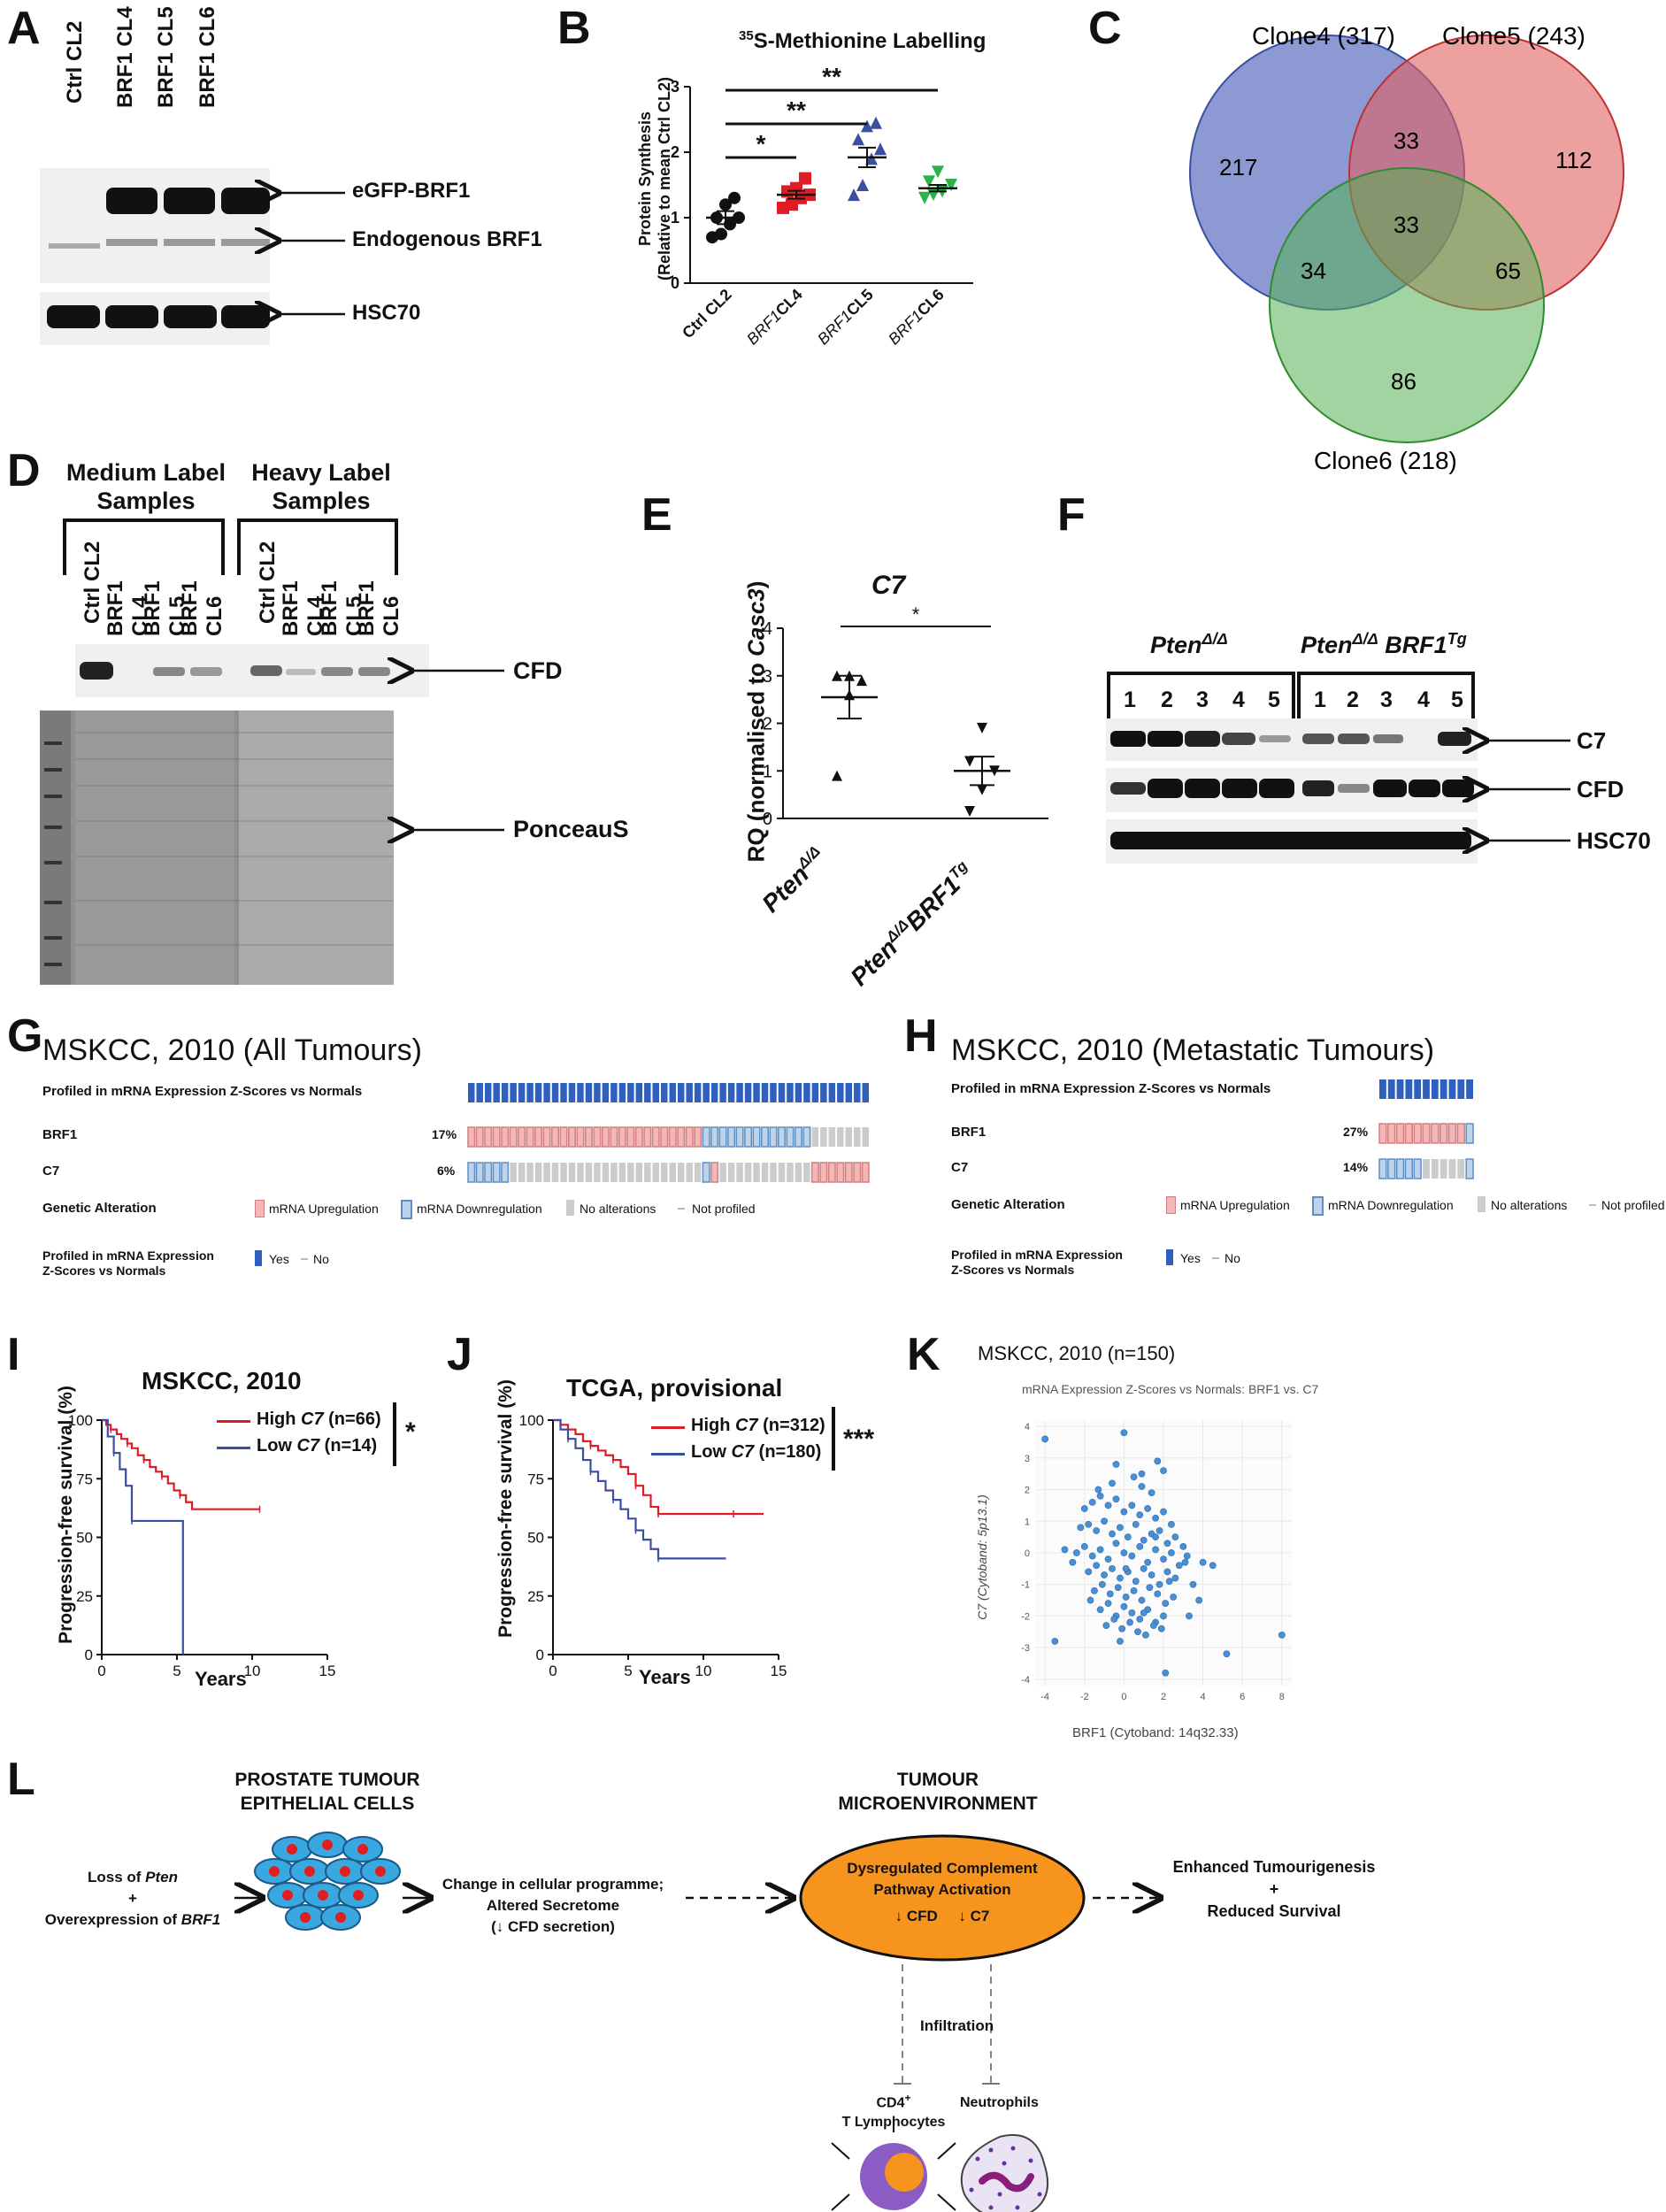  What do you see at coordinates (1365, 639) in the screenshot?
I see `group-sup: Δ/Δ` at bounding box center [1365, 639].